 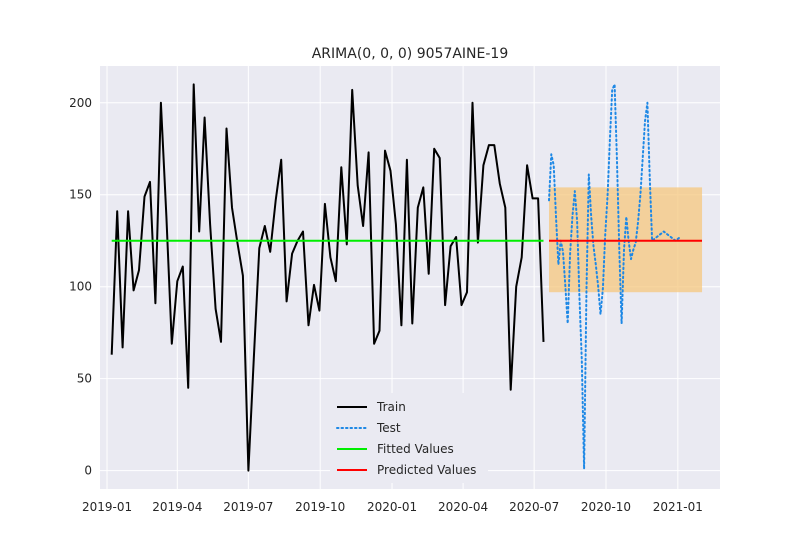 I want to click on legend-label-predicted-values: Predicted Values, so click(x=426, y=470).